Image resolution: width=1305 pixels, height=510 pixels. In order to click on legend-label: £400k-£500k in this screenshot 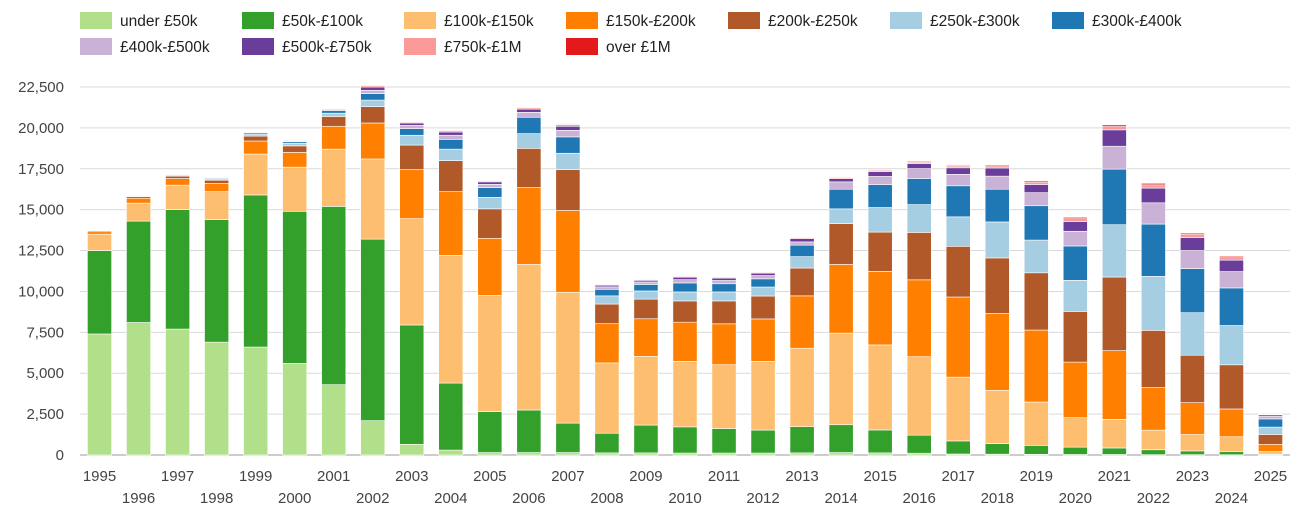, I will do `click(165, 47)`.